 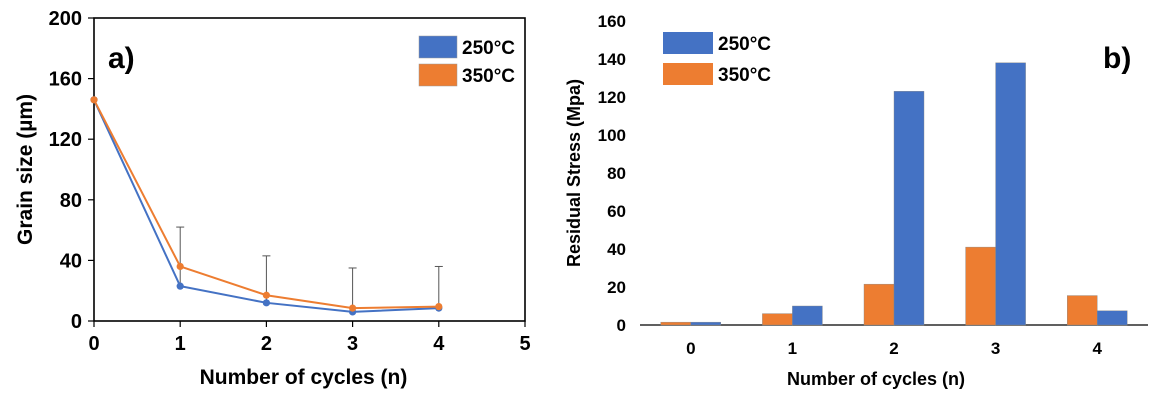 What do you see at coordinates (616, 287) in the screenshot?
I see `y-tick-label: 20` at bounding box center [616, 287].